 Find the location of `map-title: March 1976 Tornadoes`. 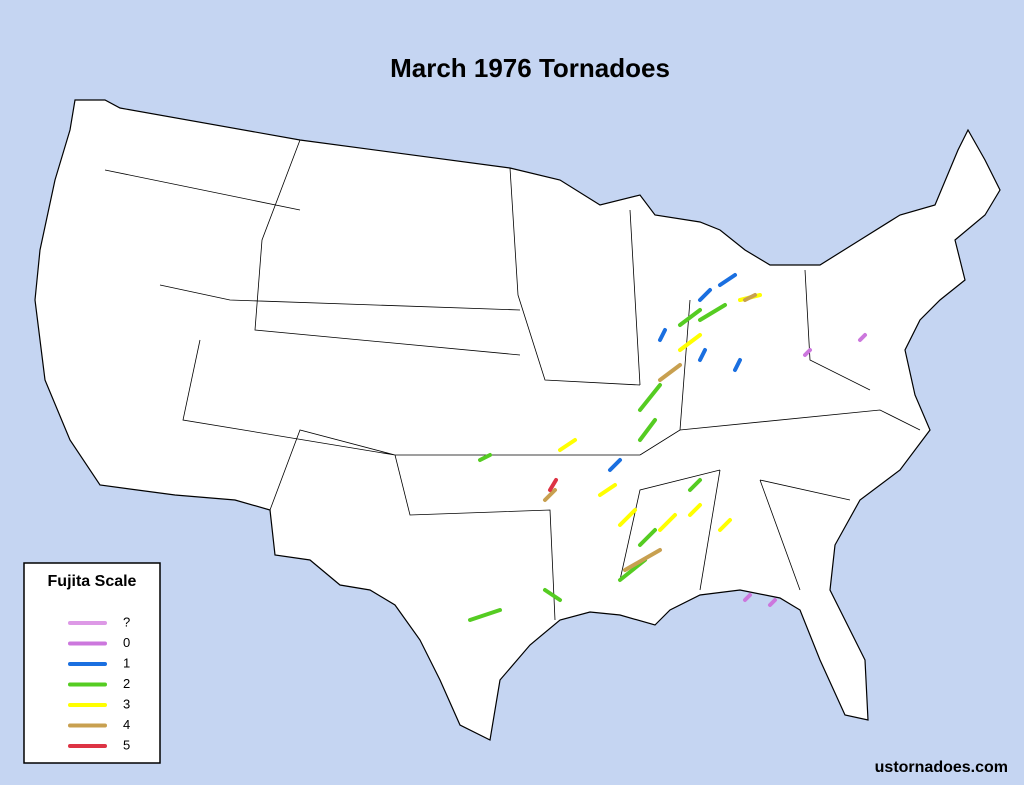

map-title: March 1976 Tornadoes is located at coordinates (530, 68).